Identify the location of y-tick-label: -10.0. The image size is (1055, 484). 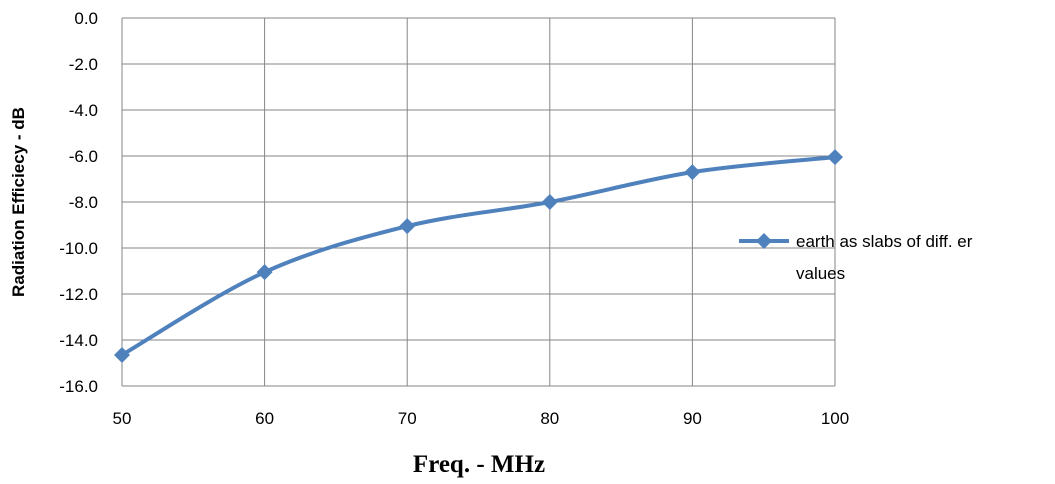
(78, 248).